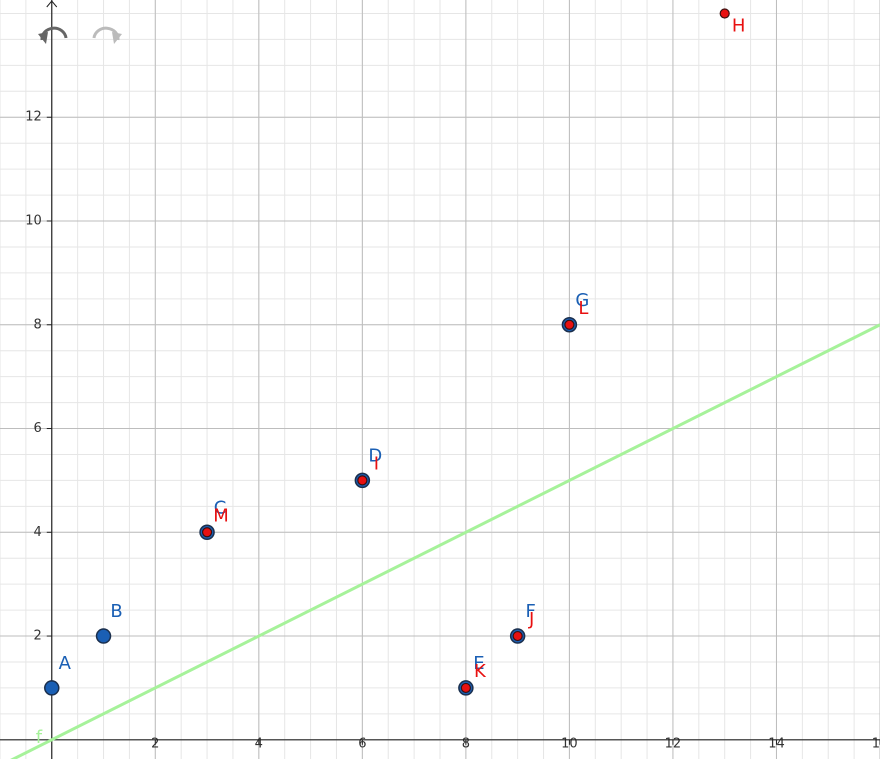 The width and height of the screenshot is (880, 759). I want to click on point-label: K, so click(480, 671).